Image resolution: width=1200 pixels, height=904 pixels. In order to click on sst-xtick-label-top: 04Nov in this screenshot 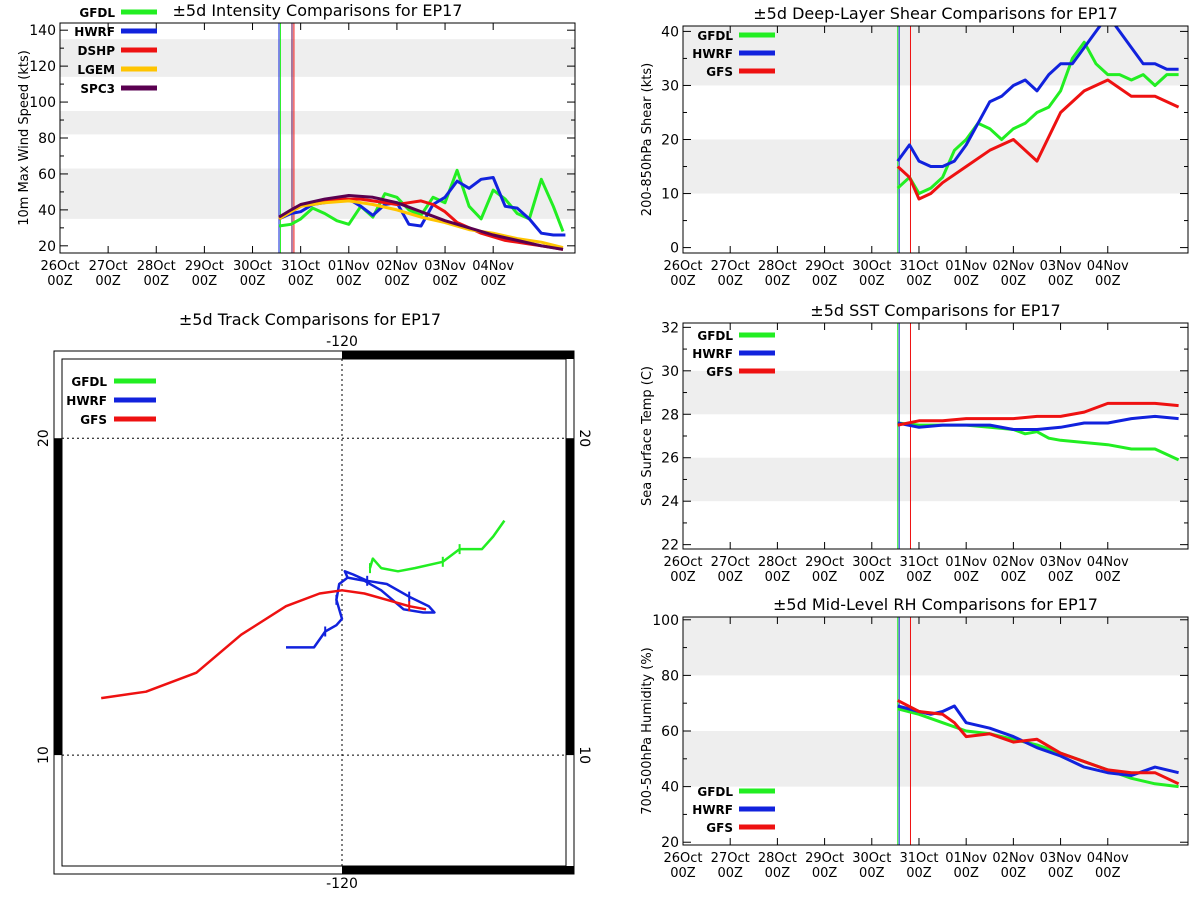, I will do `click(1108, 562)`.